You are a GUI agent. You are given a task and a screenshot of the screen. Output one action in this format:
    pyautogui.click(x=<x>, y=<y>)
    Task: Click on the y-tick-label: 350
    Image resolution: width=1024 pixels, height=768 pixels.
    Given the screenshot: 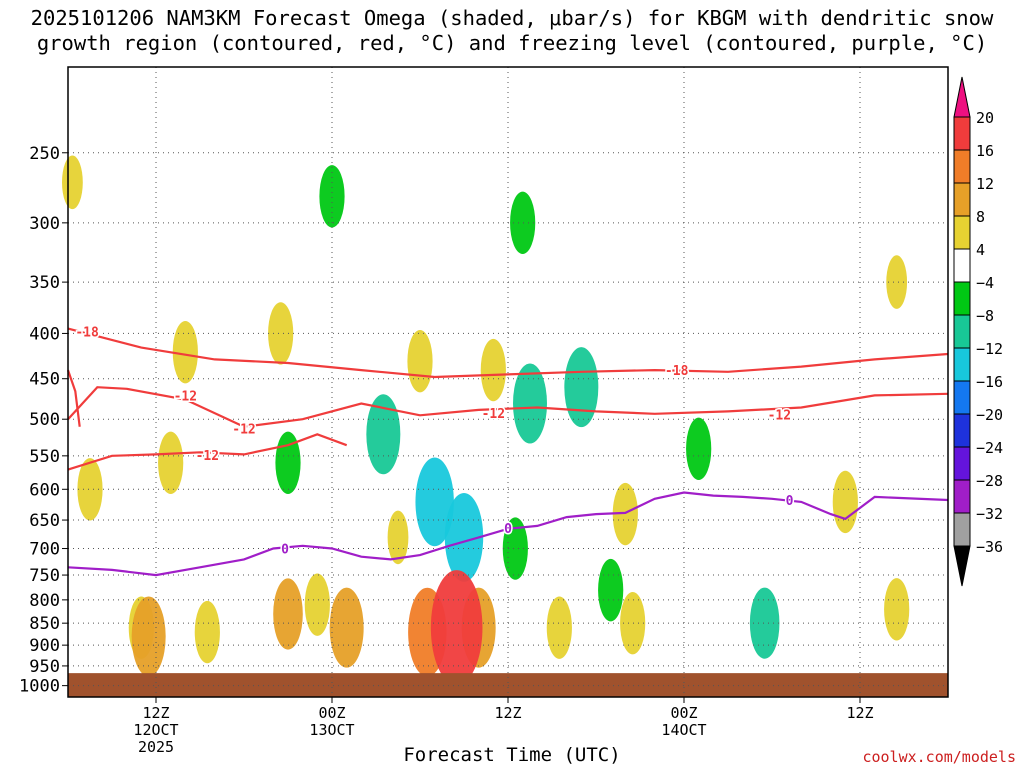 What is the action you would take?
    pyautogui.click(x=44, y=283)
    